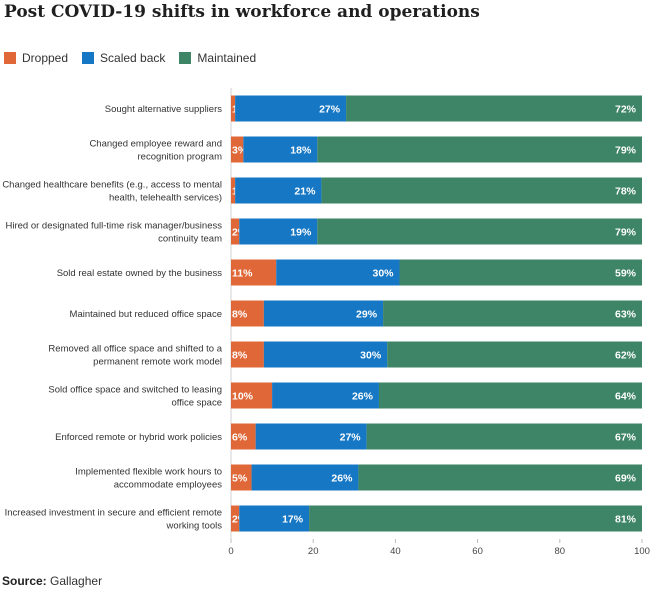 The image size is (655, 594). I want to click on data-label-scaled-back: 17%, so click(293, 520).